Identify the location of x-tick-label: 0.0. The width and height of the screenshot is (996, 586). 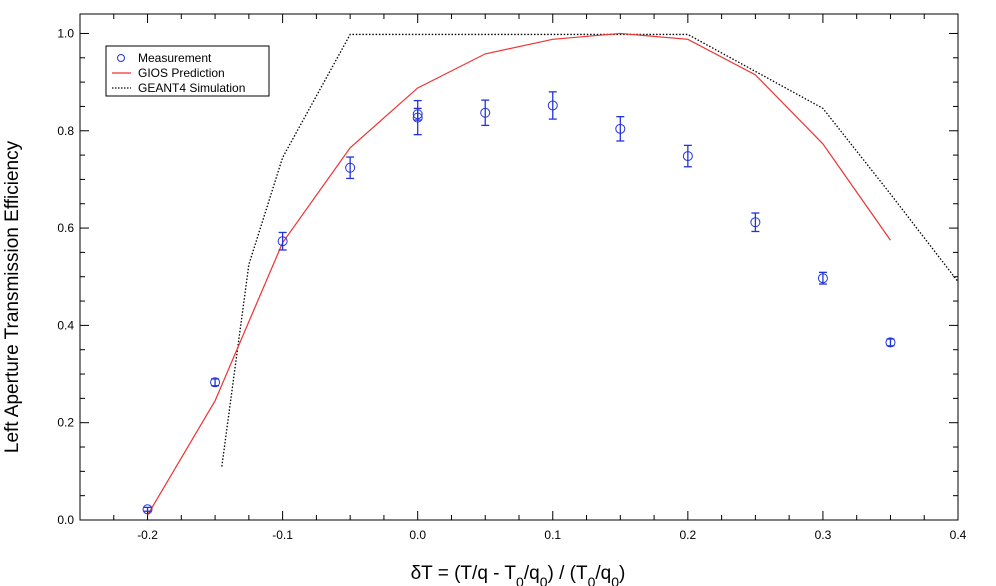
(417, 535).